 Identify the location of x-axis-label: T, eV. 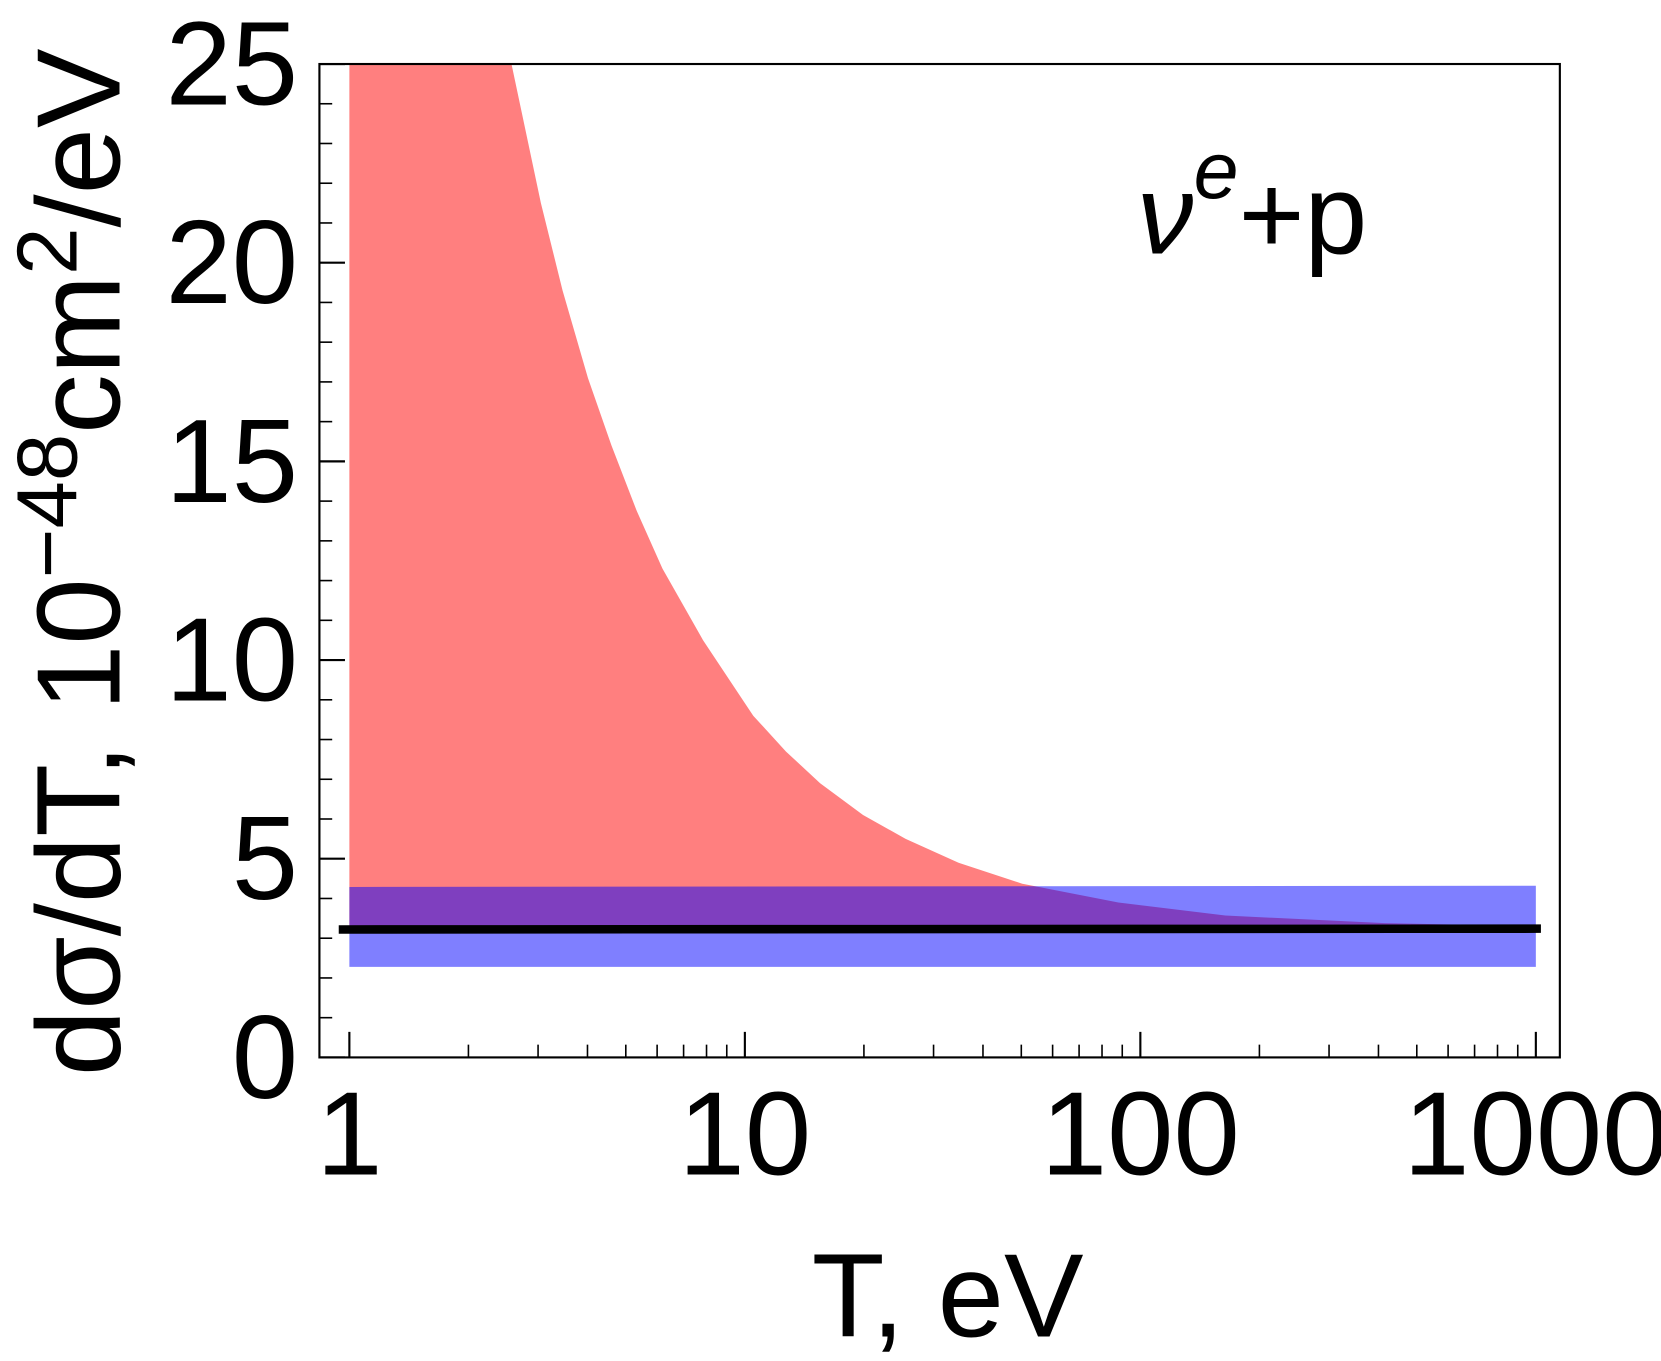
(948, 1295).